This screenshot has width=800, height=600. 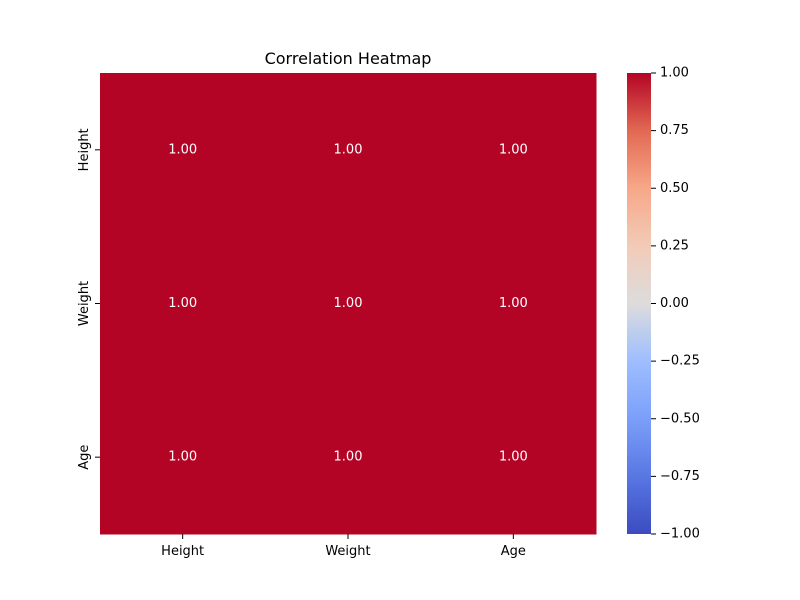 What do you see at coordinates (513, 551) in the screenshot?
I see `x-tick-label: Age` at bounding box center [513, 551].